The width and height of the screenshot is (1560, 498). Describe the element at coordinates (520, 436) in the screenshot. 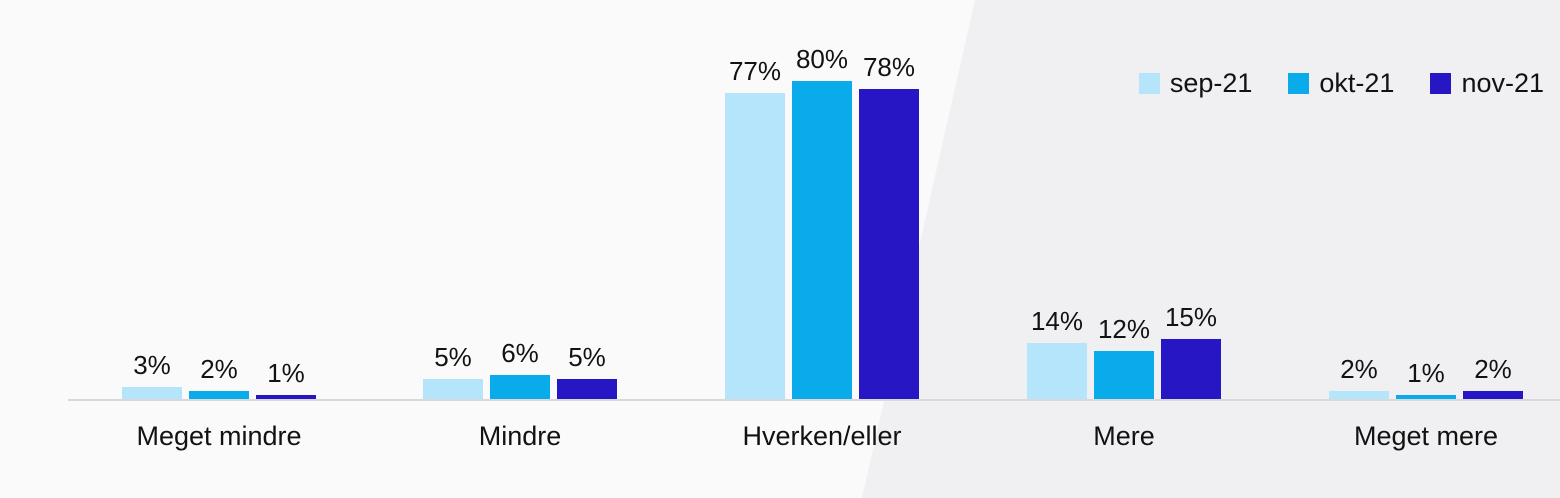

I see `category-label: Mindre` at that location.